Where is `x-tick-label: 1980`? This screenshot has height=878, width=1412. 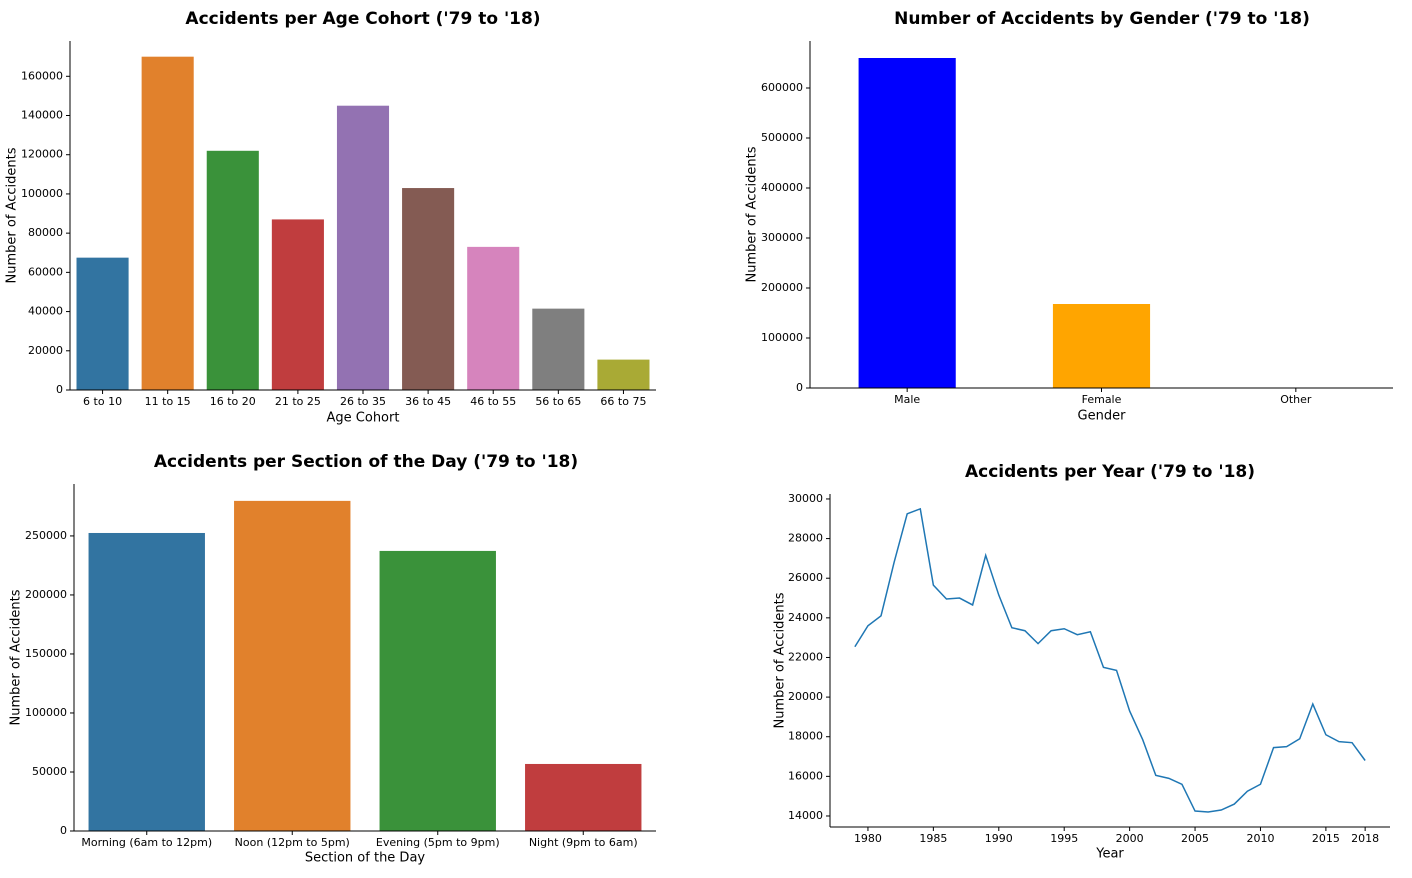 x-tick-label: 1980 is located at coordinates (868, 838).